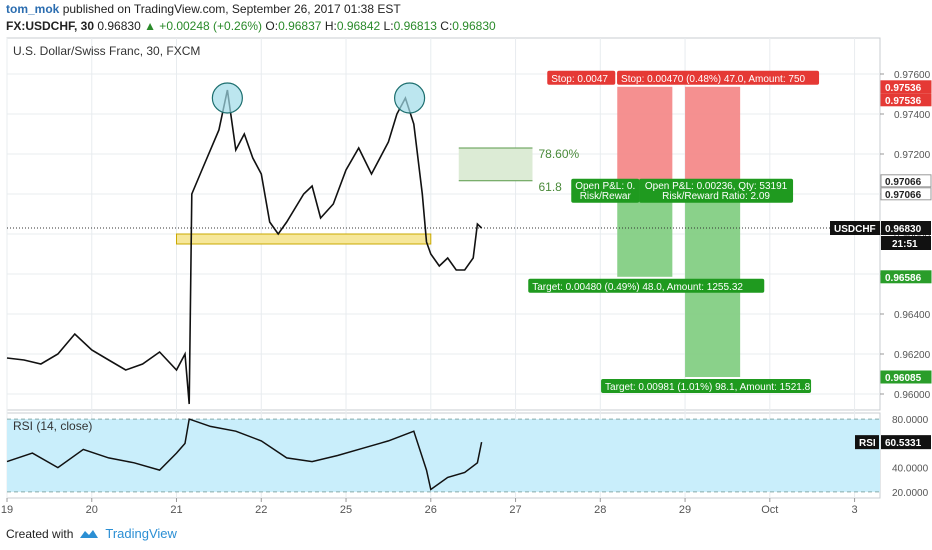  Describe the element at coordinates (912, 355) in the screenshot. I see `y-tick-label: 0.96200` at that location.